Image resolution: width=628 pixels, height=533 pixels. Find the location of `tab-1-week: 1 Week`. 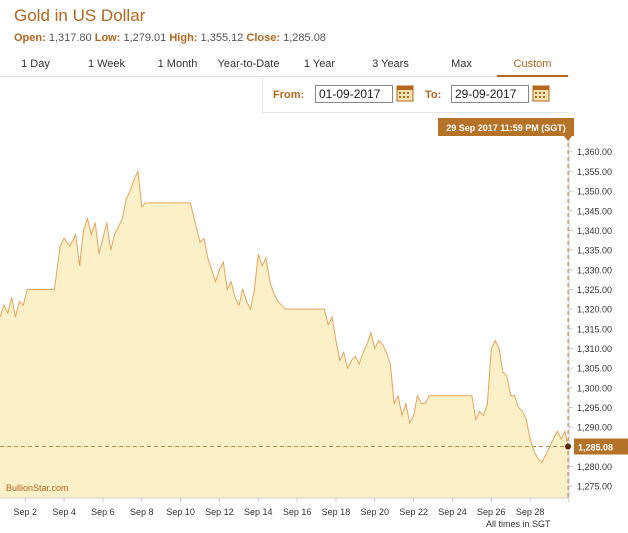

tab-1-week: 1 Week is located at coordinates (106, 64).